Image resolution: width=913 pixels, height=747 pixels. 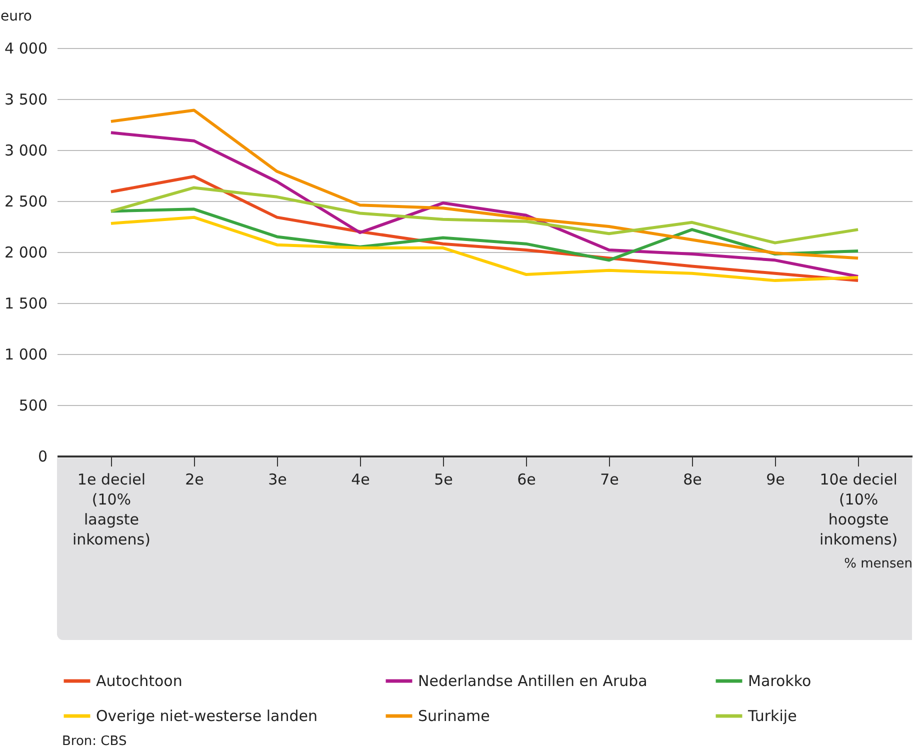 I want to click on legend-label: Suriname, so click(x=454, y=716).